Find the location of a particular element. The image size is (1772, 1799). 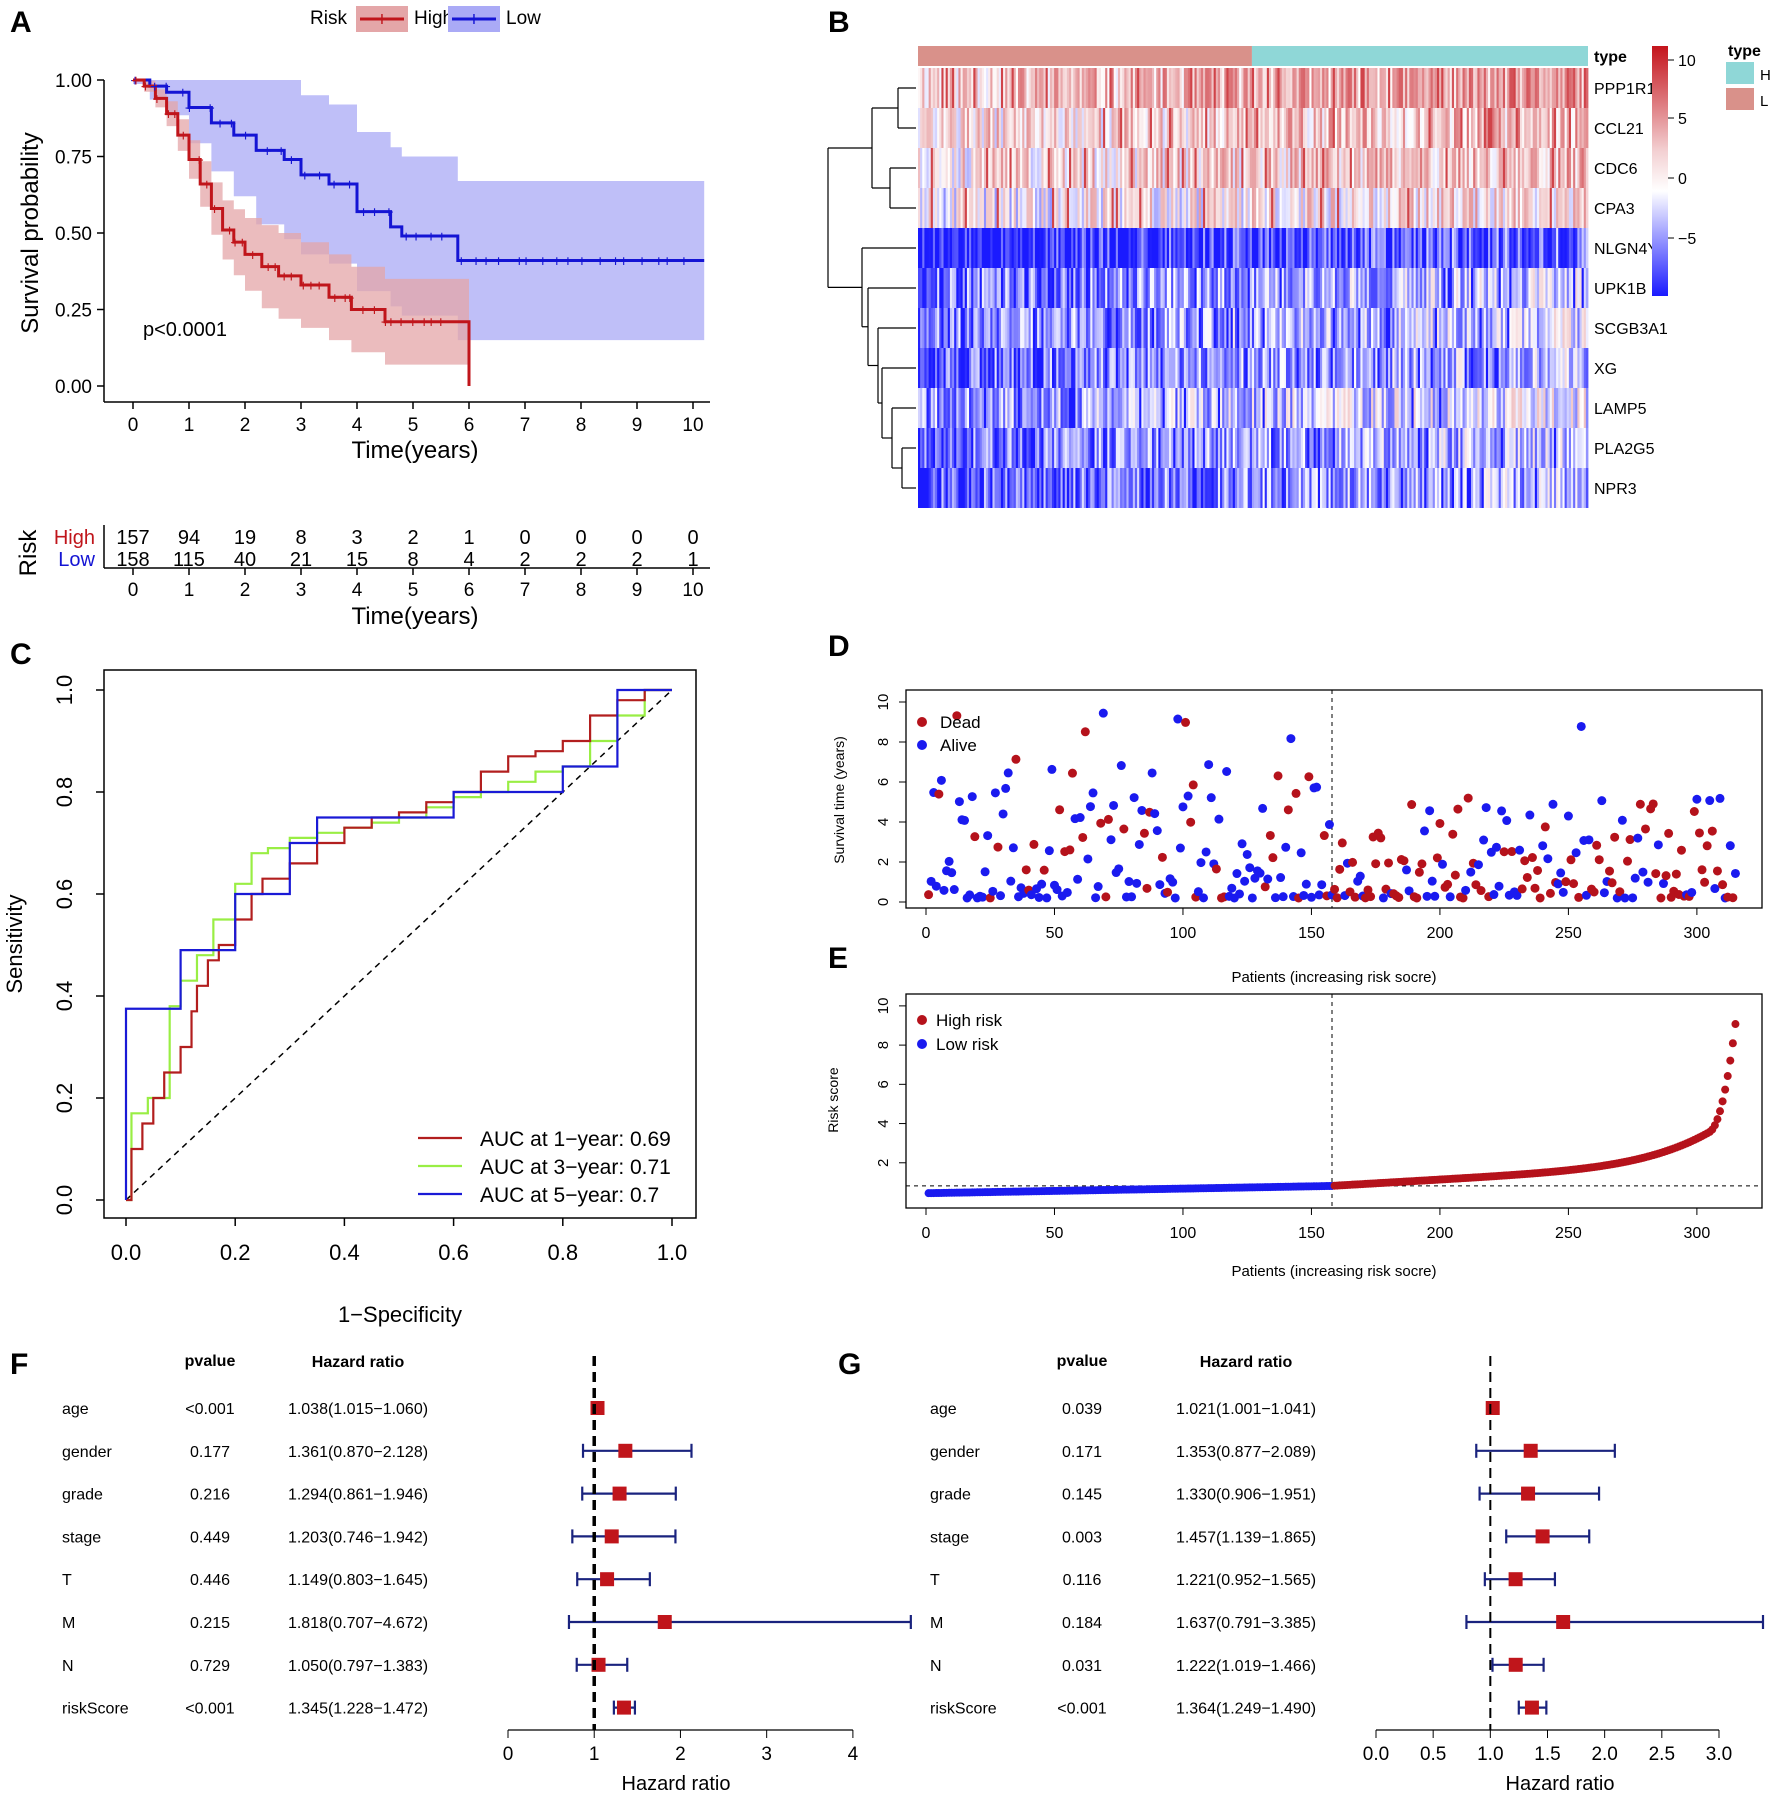

plot-frame is located at coordinates (1334, 799).